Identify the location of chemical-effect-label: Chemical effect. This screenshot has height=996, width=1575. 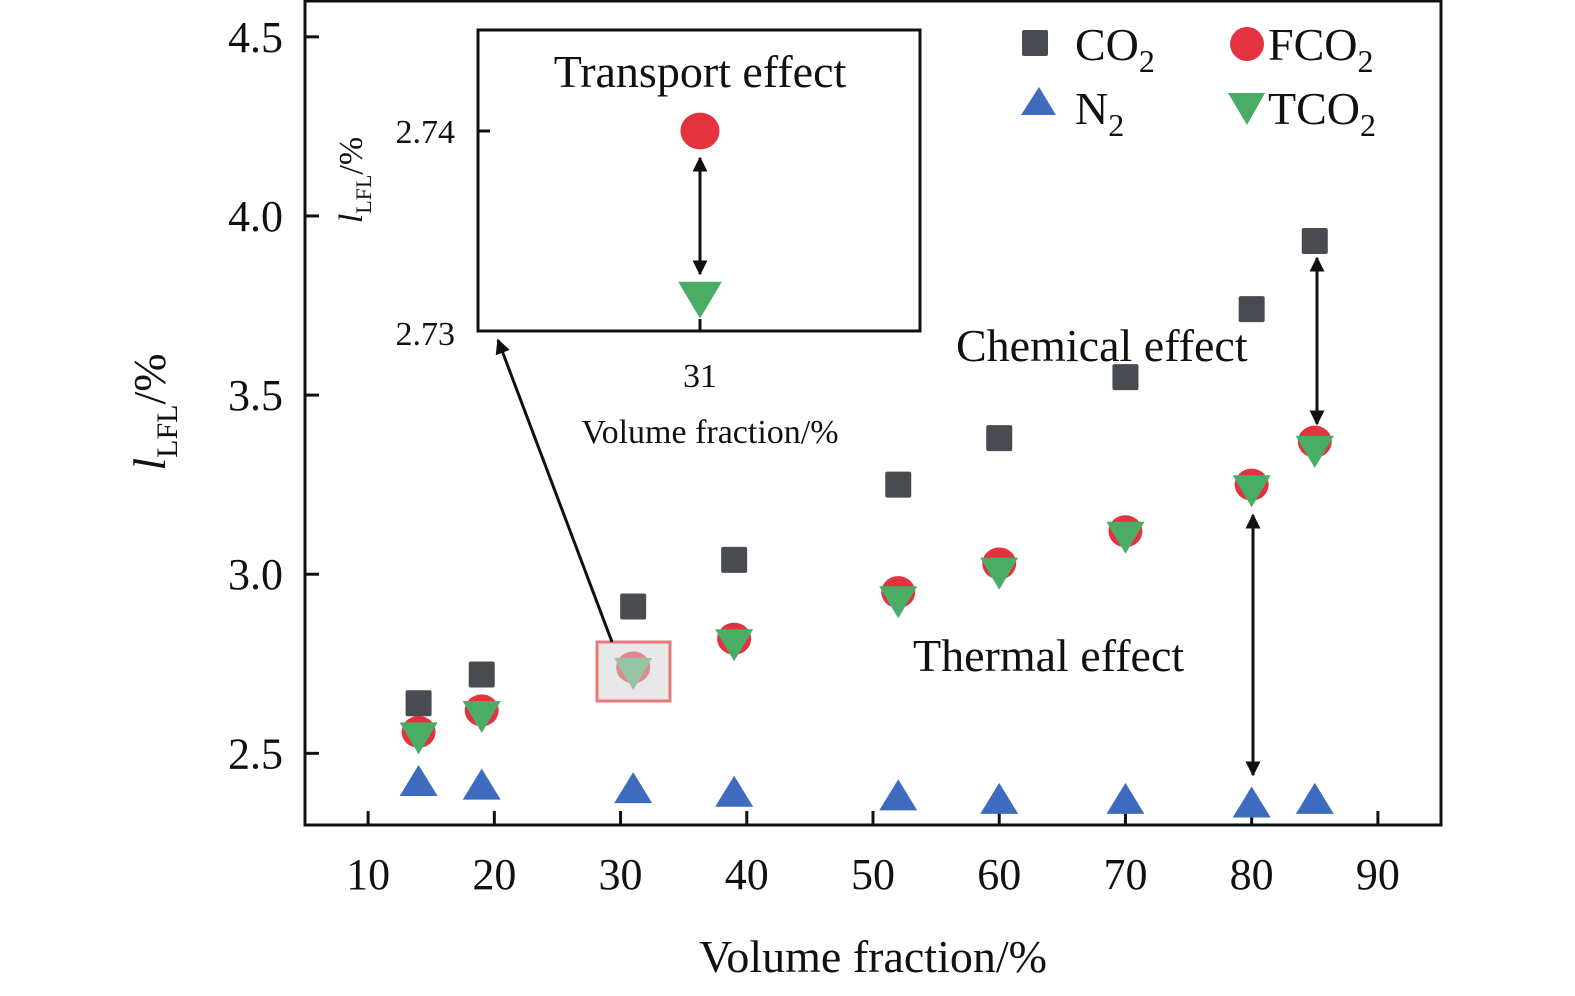
(1102, 345).